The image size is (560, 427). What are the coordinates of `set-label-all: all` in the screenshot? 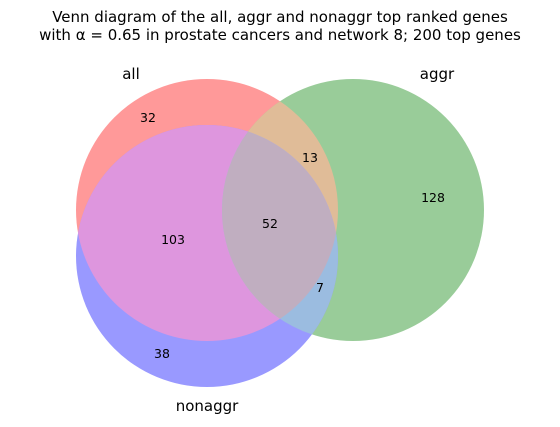 It's located at (131, 74).